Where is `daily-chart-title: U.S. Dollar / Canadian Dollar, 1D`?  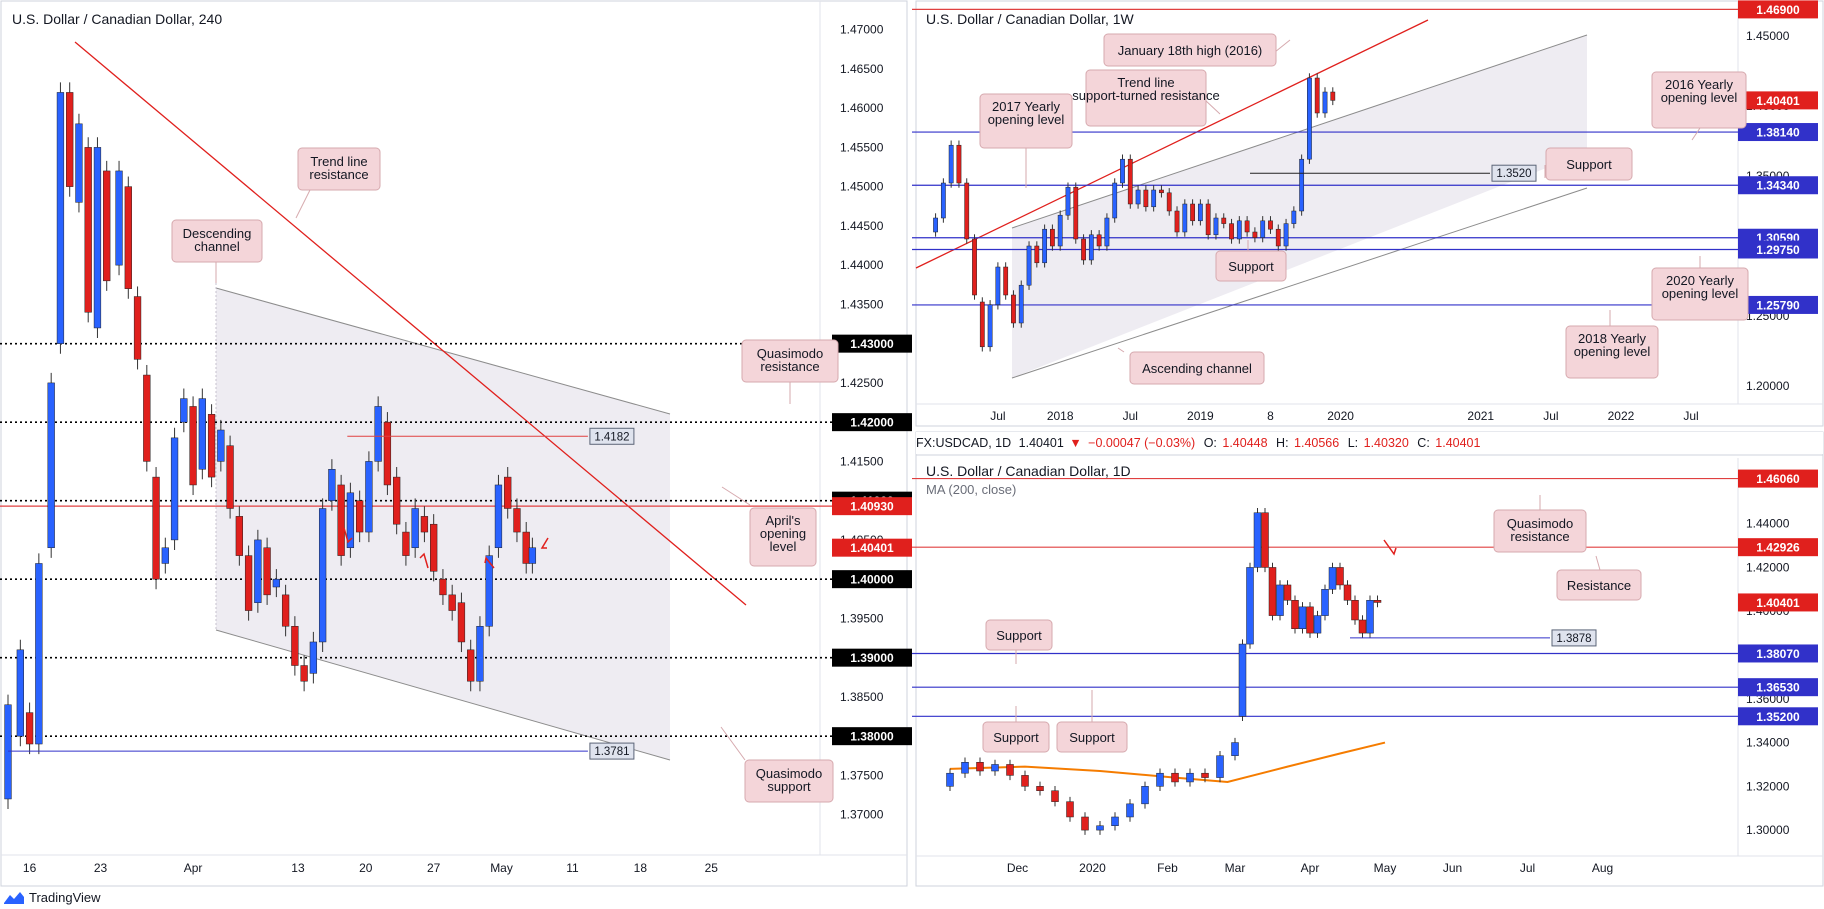 daily-chart-title: U.S. Dollar / Canadian Dollar, 1D is located at coordinates (1028, 471).